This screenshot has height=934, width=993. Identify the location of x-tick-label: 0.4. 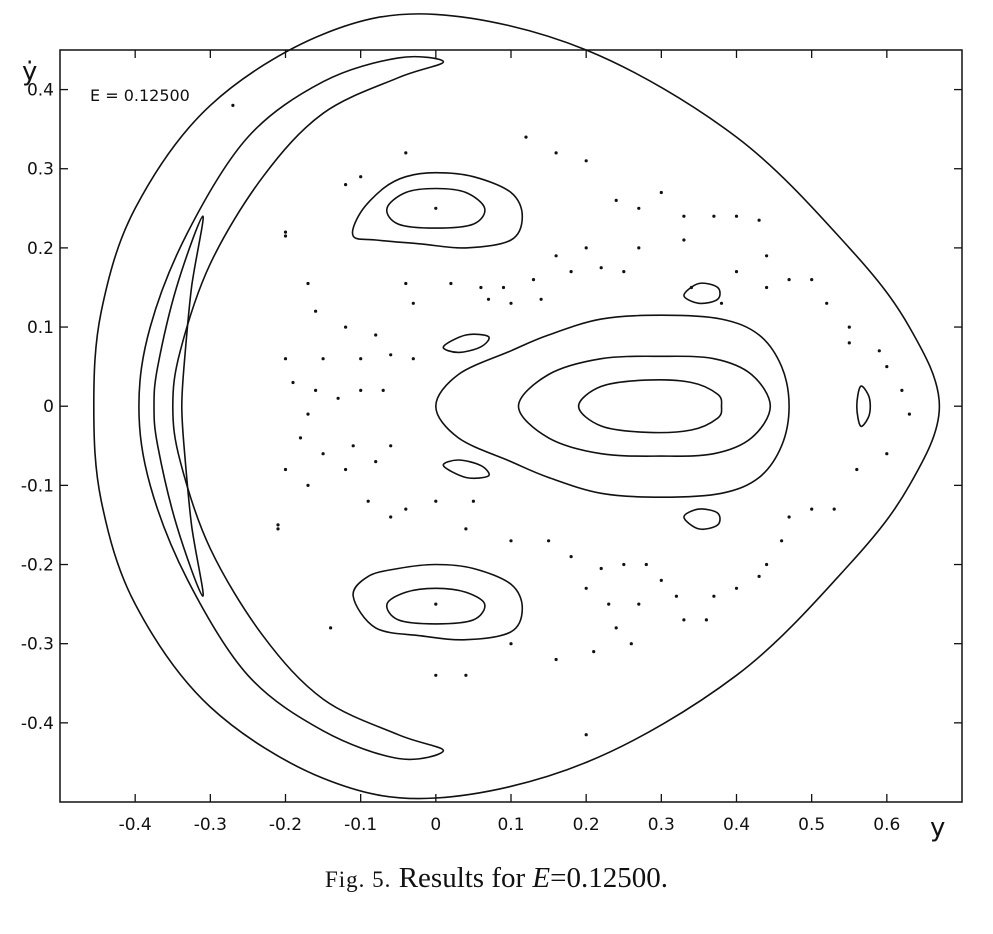
(736, 825).